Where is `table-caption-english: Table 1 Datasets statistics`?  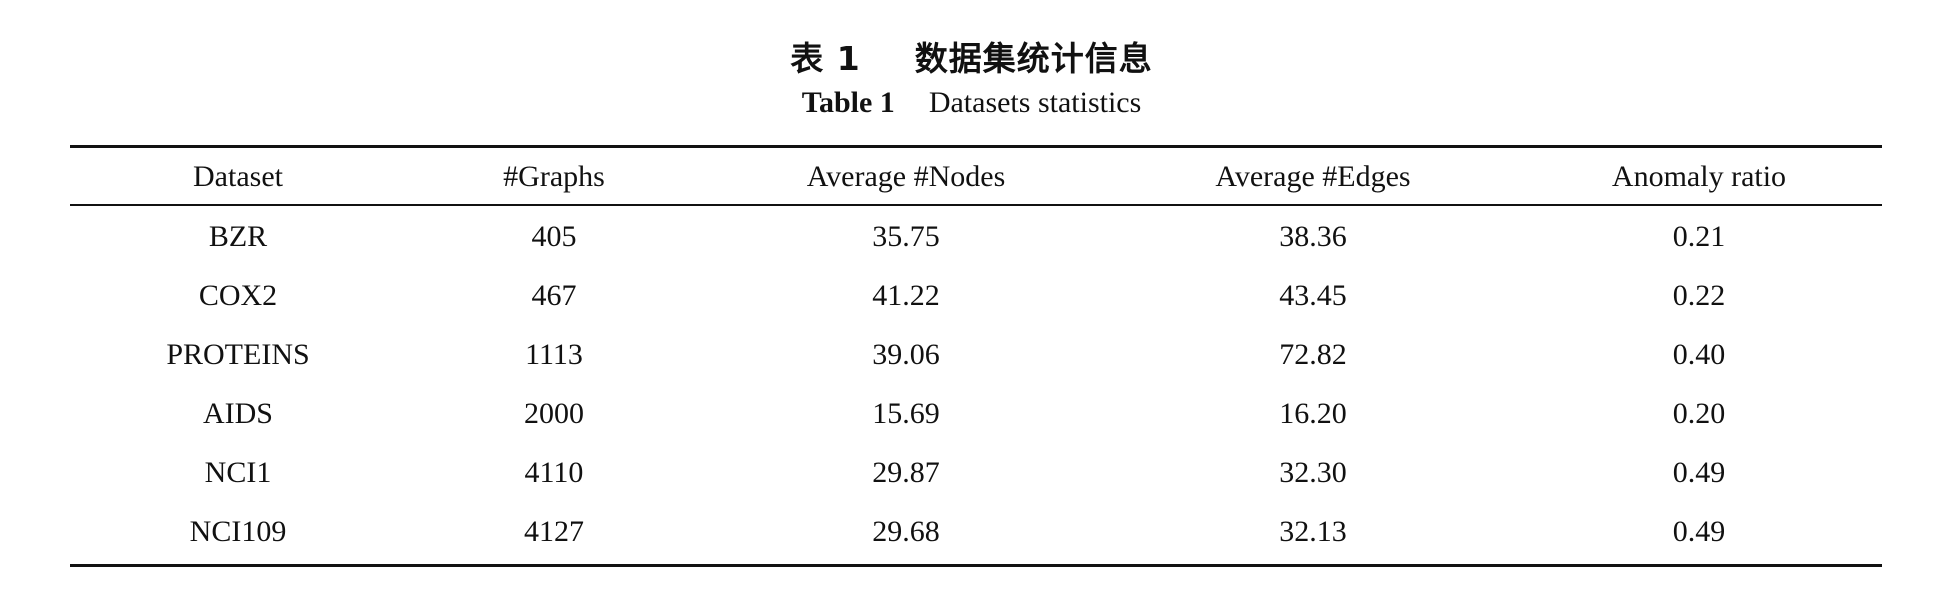
table-caption-english: Table 1 Datasets statistics is located at coordinates (971, 103).